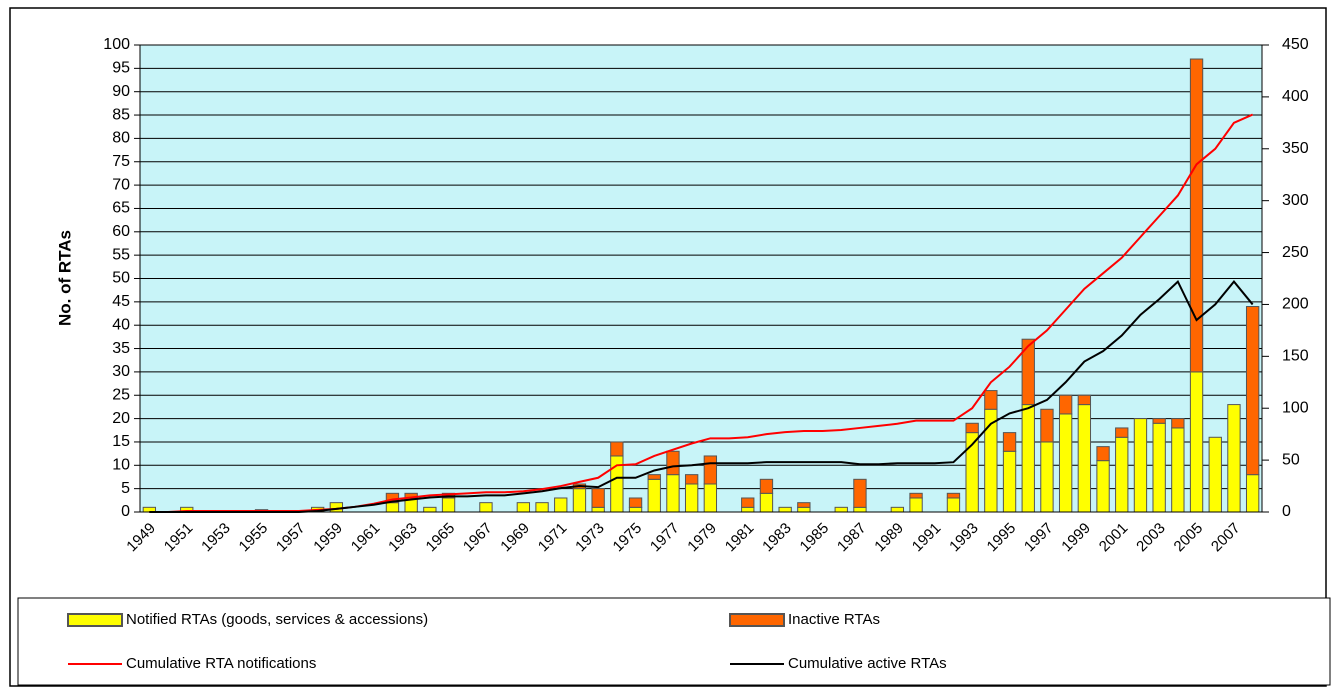  I want to click on y-tick-label: 60, so click(121, 231).